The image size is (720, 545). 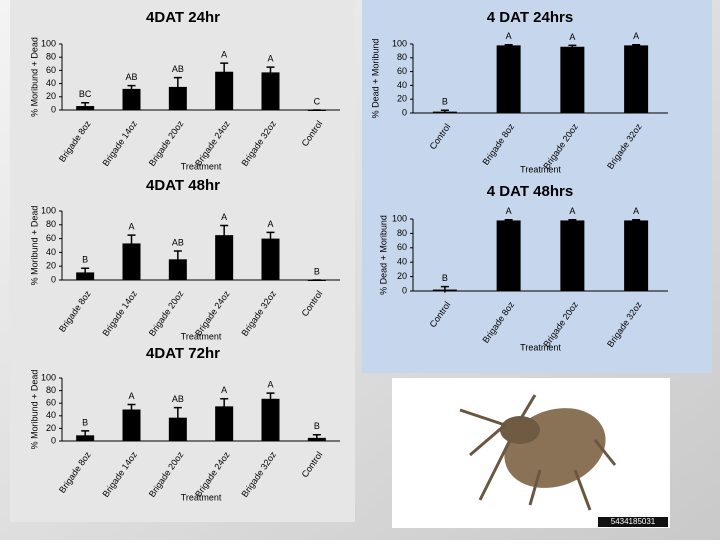 I want to click on bug-legs, so click(x=538, y=452).